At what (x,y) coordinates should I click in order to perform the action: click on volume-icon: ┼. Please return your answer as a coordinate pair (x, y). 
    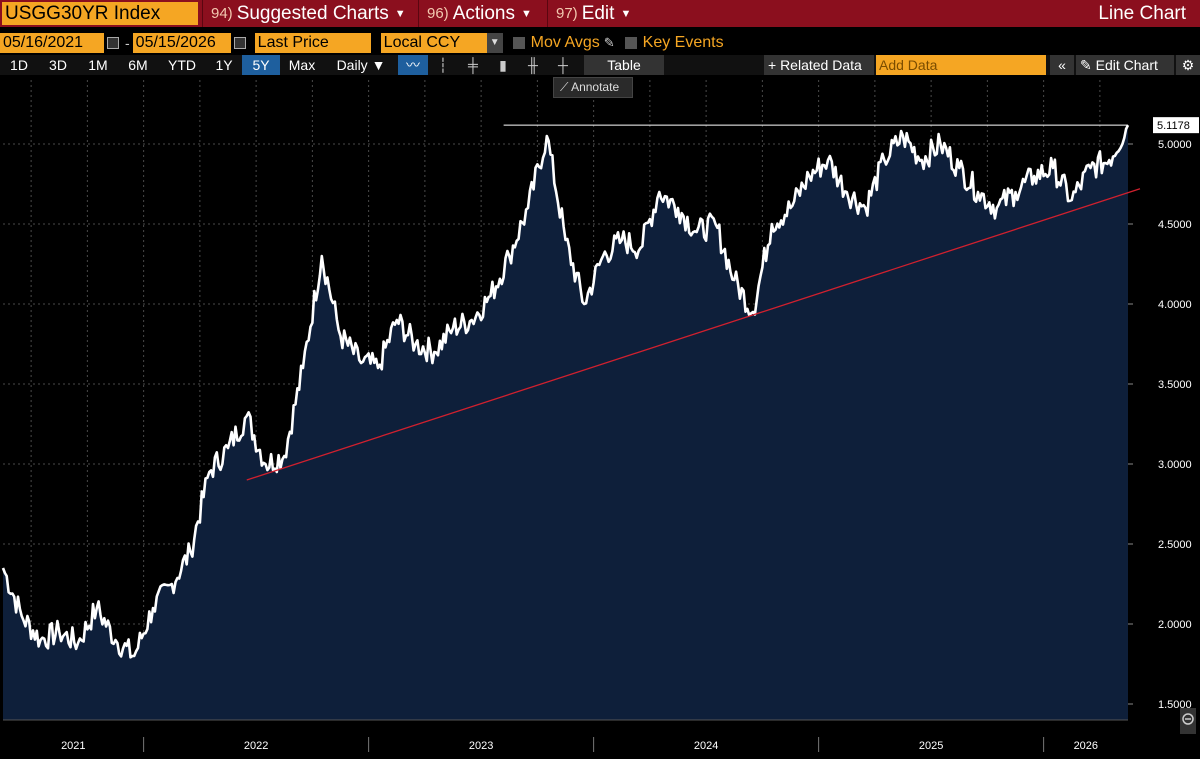
    Looking at the image, I should click on (563, 65).